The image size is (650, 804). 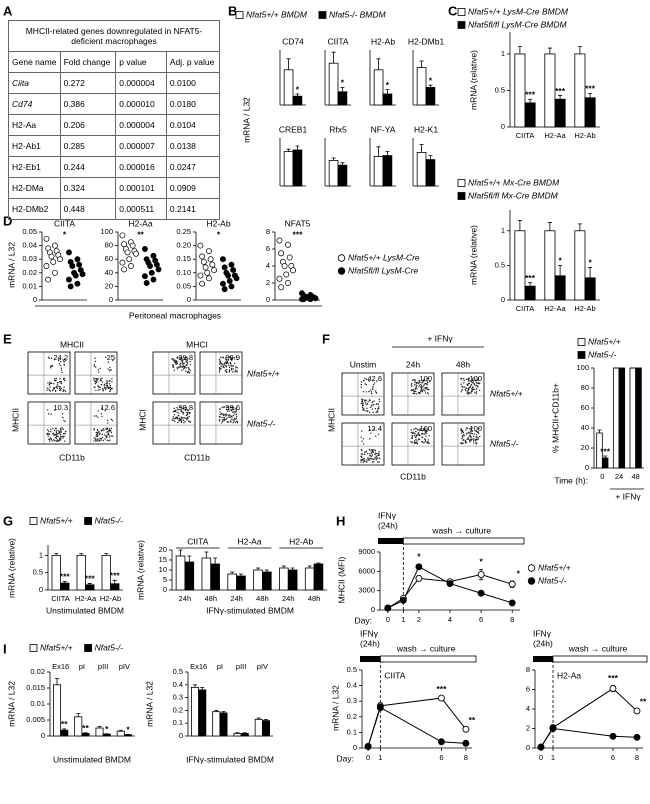 I want to click on significance: **, so click(x=140, y=234).